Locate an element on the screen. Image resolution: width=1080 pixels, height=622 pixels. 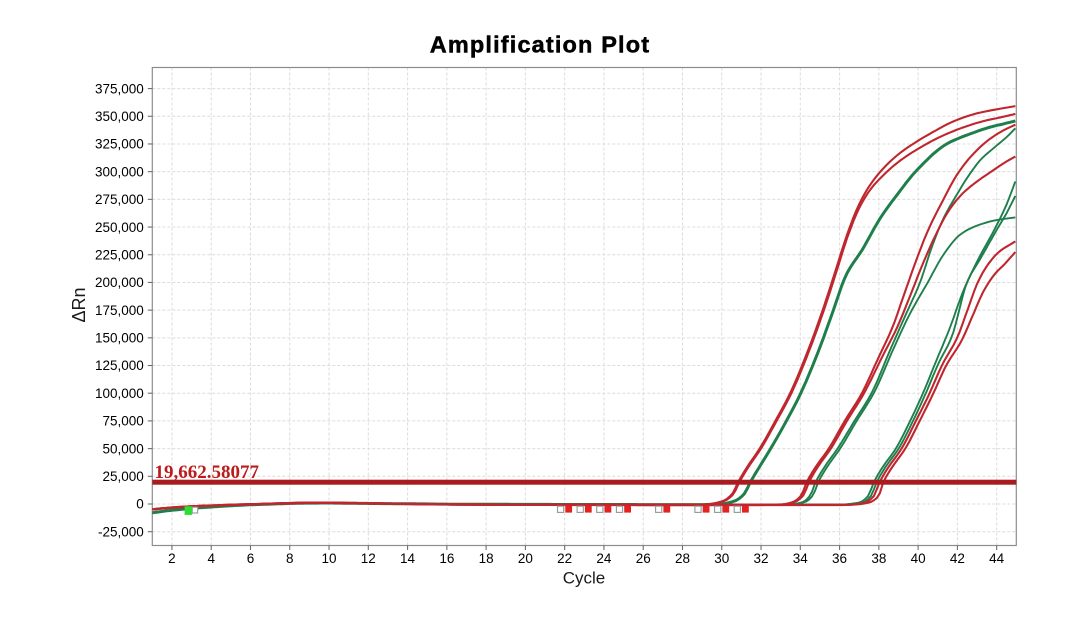
svg-text: 42 is located at coordinates (957, 558).